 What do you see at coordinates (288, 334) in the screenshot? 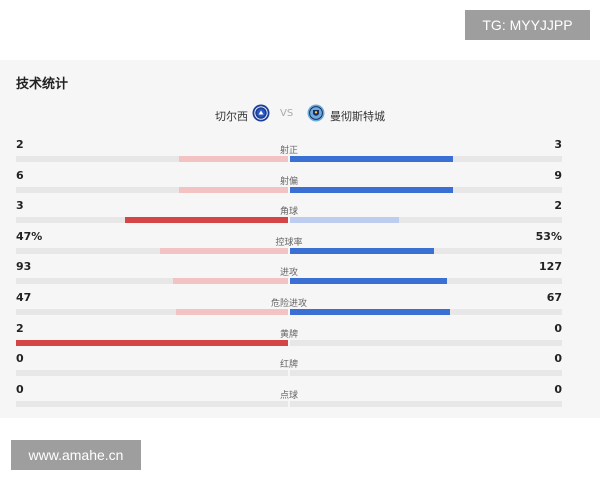
I see `stat-label: 黄牌` at bounding box center [288, 334].